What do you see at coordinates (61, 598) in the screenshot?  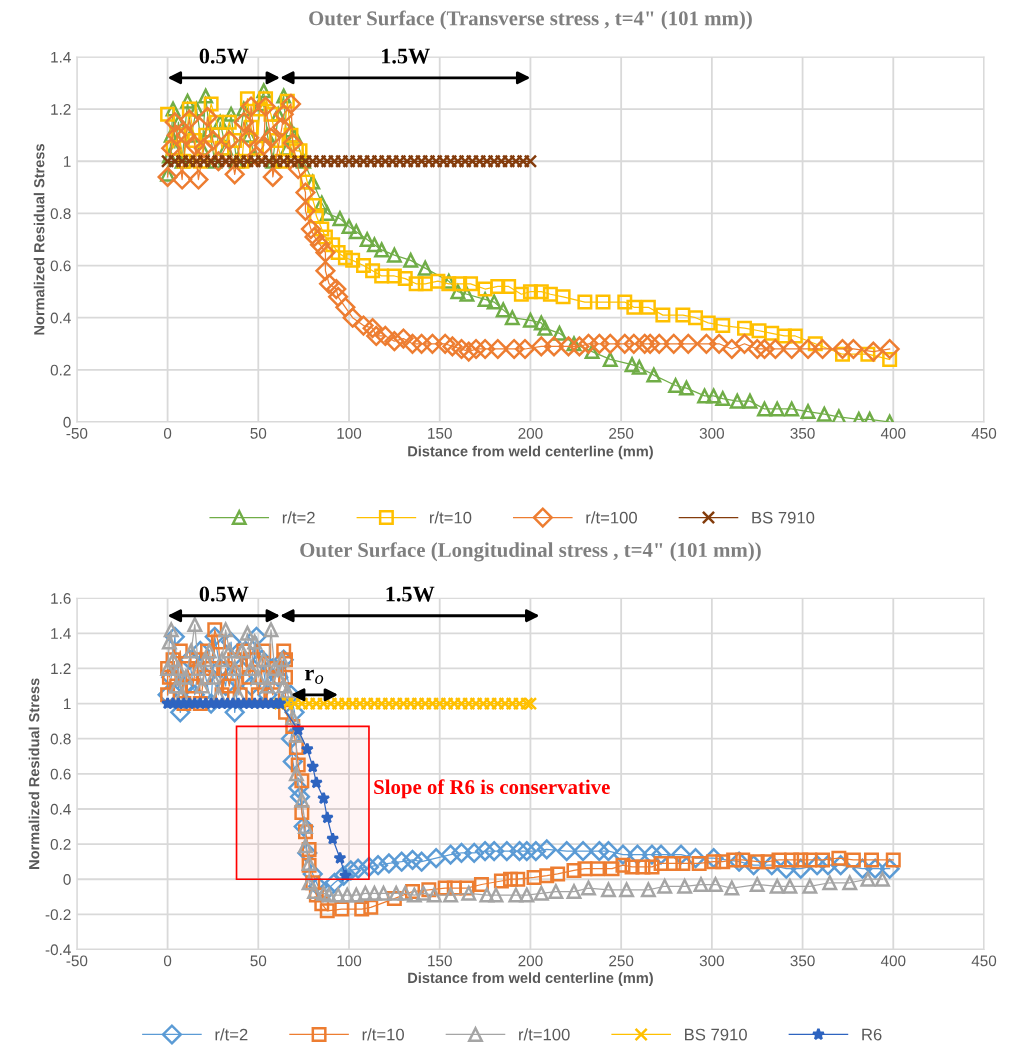 I see `y-tick-label: 1.6` at bounding box center [61, 598].